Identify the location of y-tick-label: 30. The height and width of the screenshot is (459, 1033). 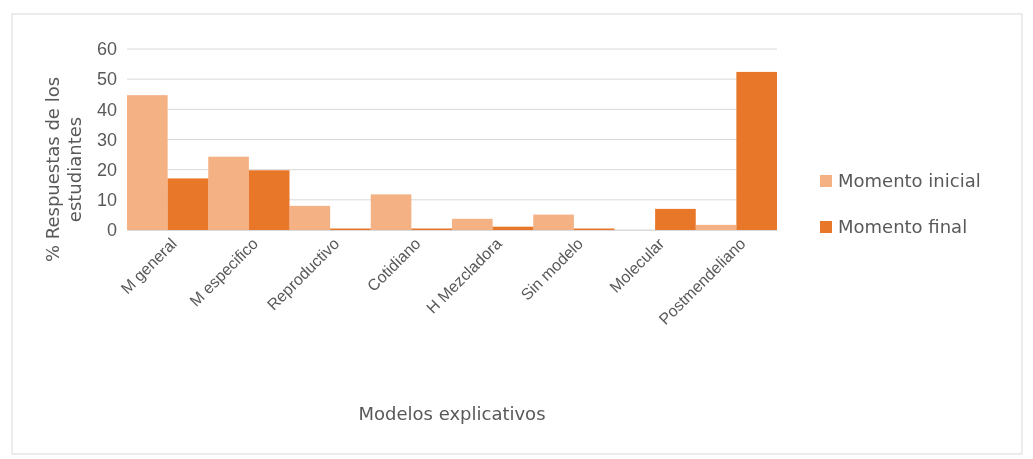
(106, 139).